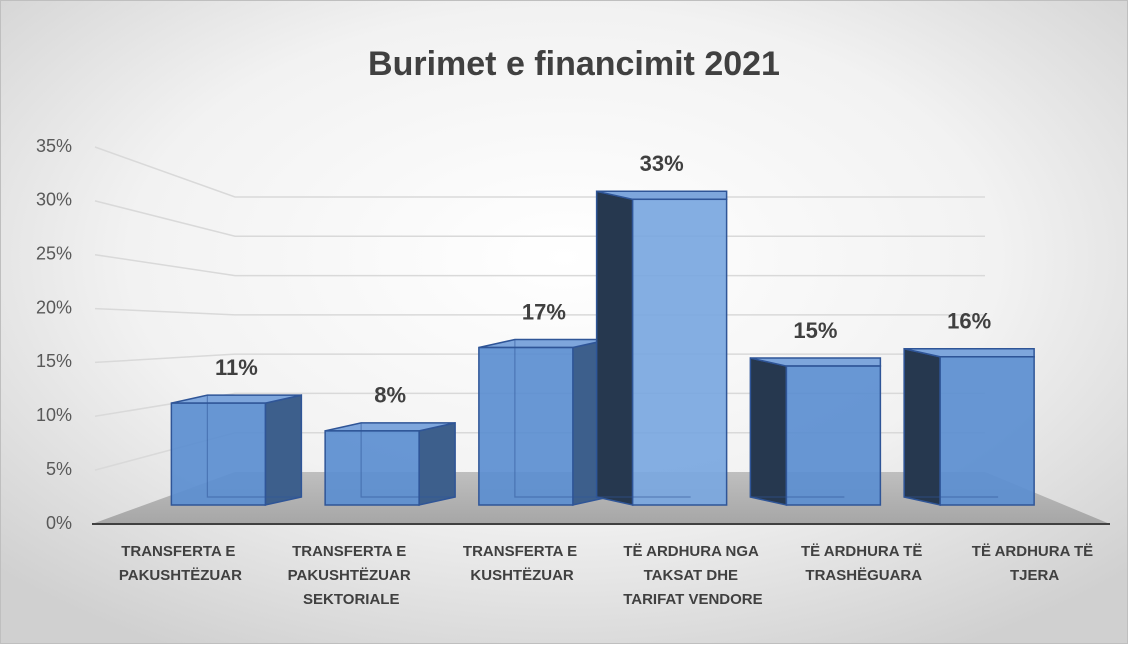 The height and width of the screenshot is (649, 1128). What do you see at coordinates (522, 563) in the screenshot?
I see `x-tick-label: TRANSFERTA E KUSHTËZUAR` at bounding box center [522, 563].